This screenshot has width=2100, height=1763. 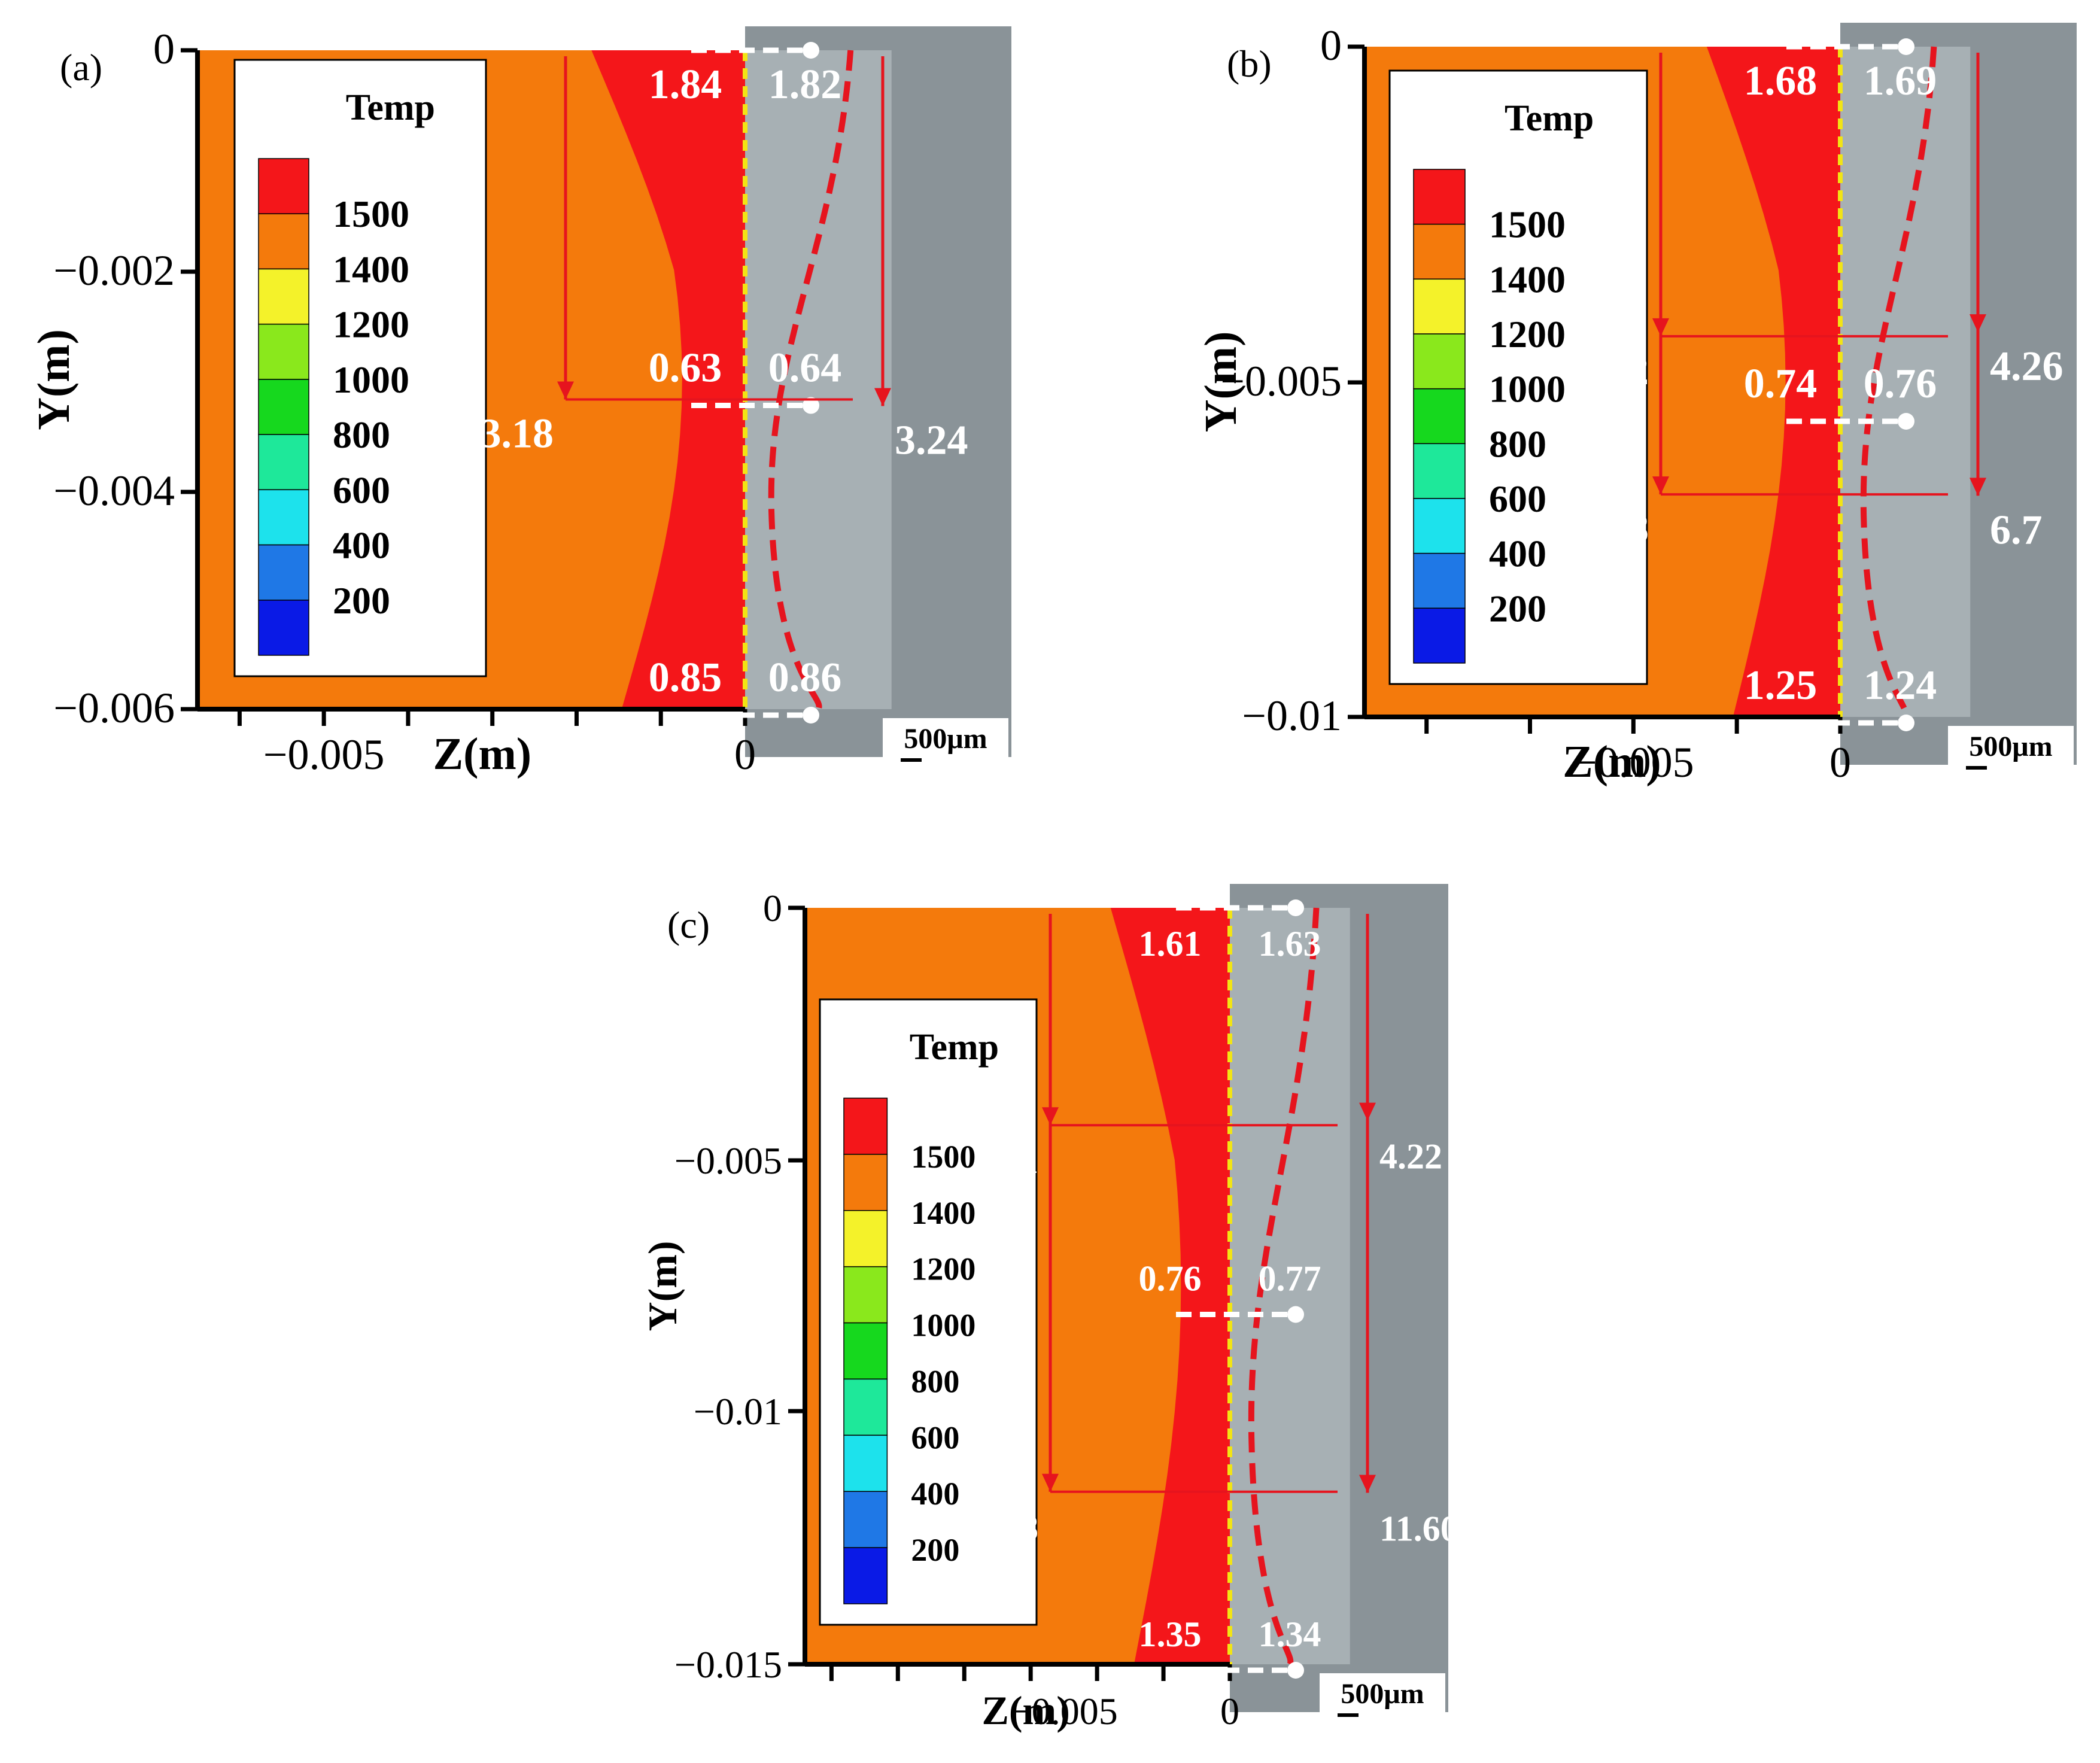 I want to click on sim-width-label: 1.25, so click(x=1781, y=685).